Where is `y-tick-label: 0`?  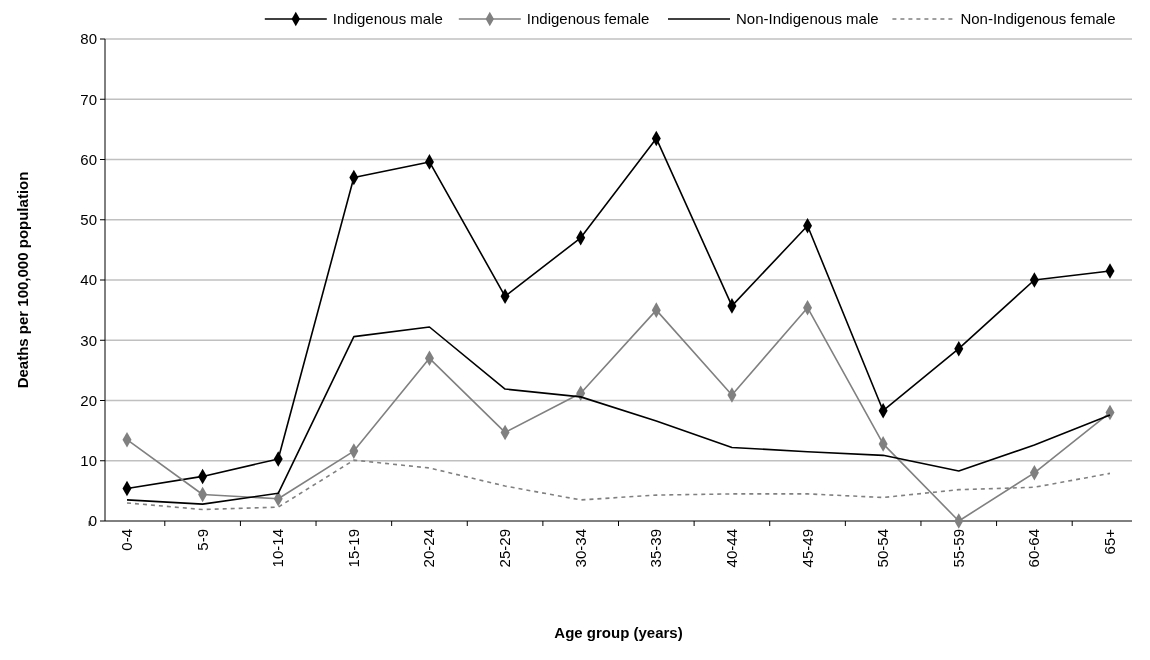
y-tick-label: 0 is located at coordinates (92, 521).